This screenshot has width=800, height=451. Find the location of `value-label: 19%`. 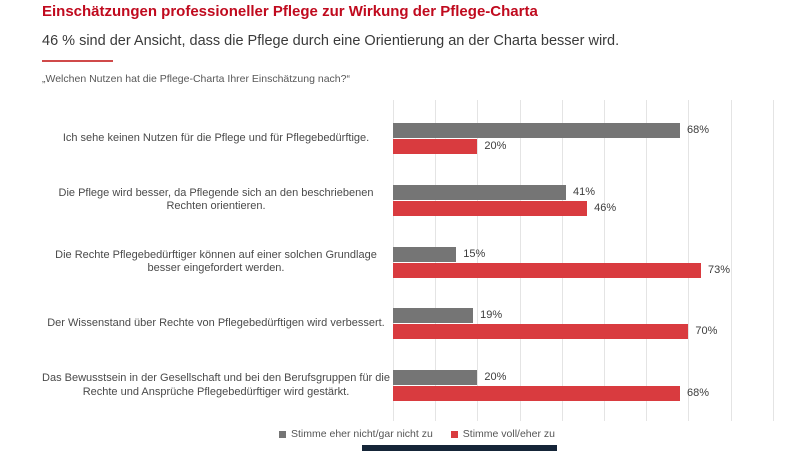

value-label: 19% is located at coordinates (491, 315).